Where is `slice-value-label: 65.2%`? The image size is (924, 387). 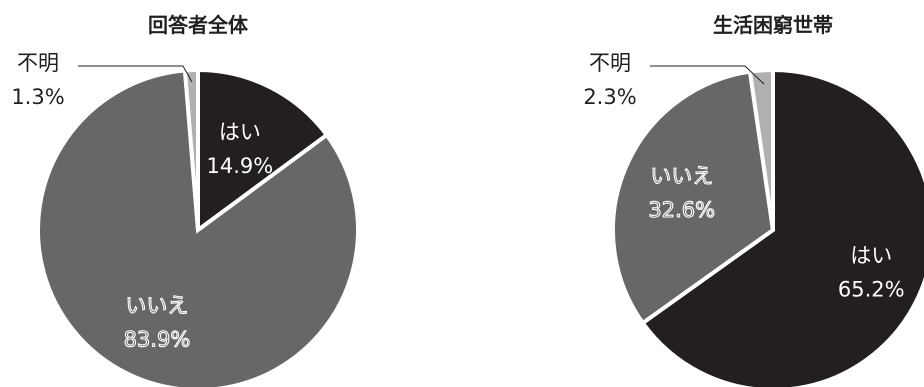 slice-value-label: 65.2% is located at coordinates (871, 289).